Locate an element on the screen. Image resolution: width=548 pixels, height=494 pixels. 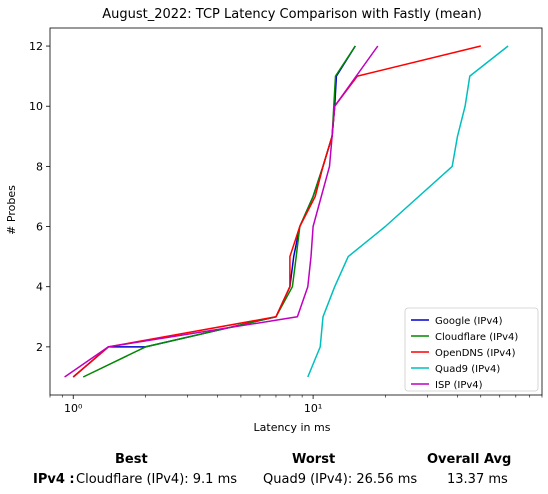
overall-avg-header: Overall Avg is located at coordinates (469, 459).